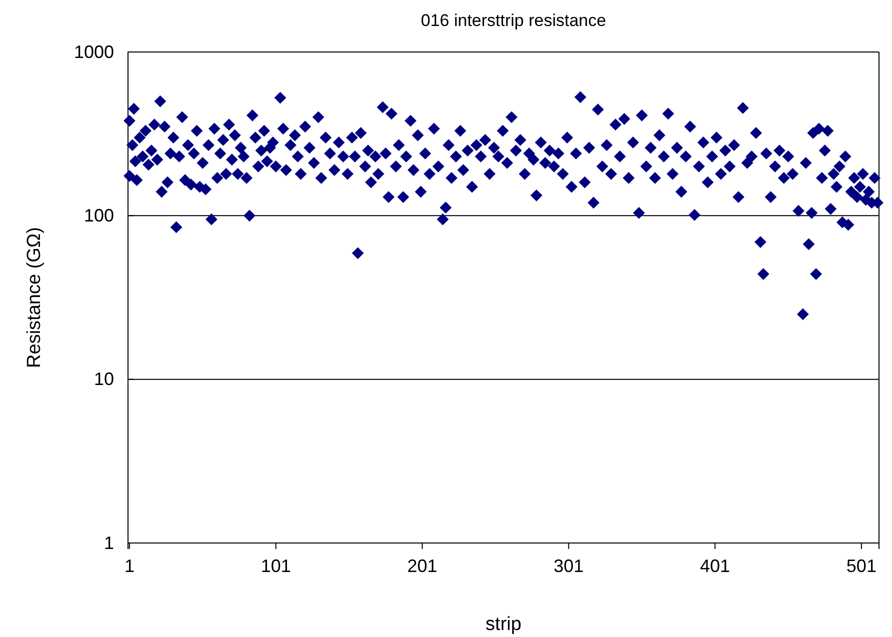 The height and width of the screenshot is (637, 892). What do you see at coordinates (34, 297) in the screenshot?
I see `y-axis-title: Resistance (GΩ)` at bounding box center [34, 297].